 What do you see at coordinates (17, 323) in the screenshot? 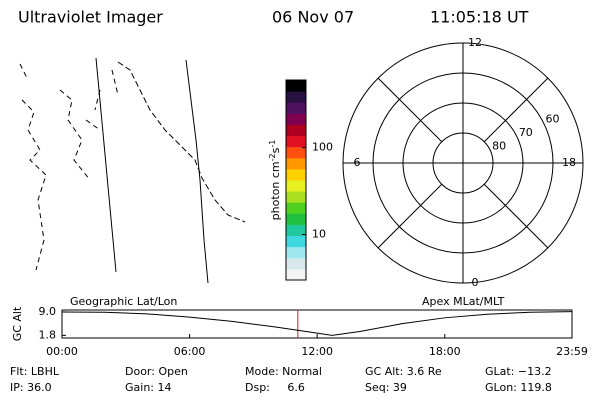
I see `y-label: GC Alt` at bounding box center [17, 323].